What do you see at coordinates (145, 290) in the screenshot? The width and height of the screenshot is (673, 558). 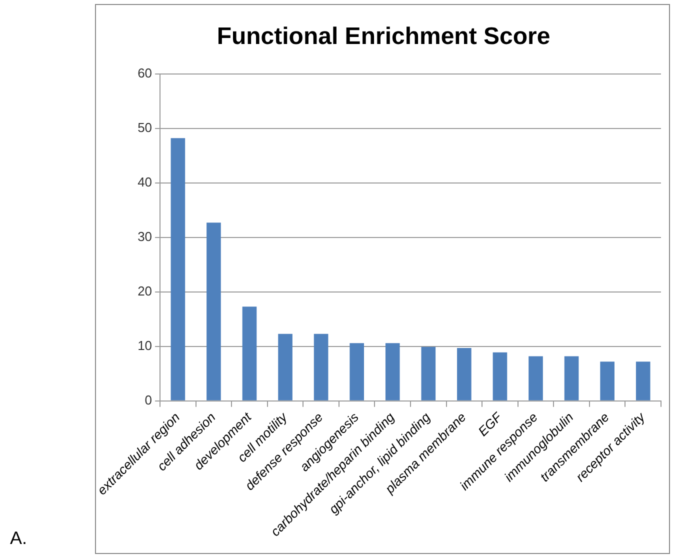 I see `y-tick-label: 20` at bounding box center [145, 290].